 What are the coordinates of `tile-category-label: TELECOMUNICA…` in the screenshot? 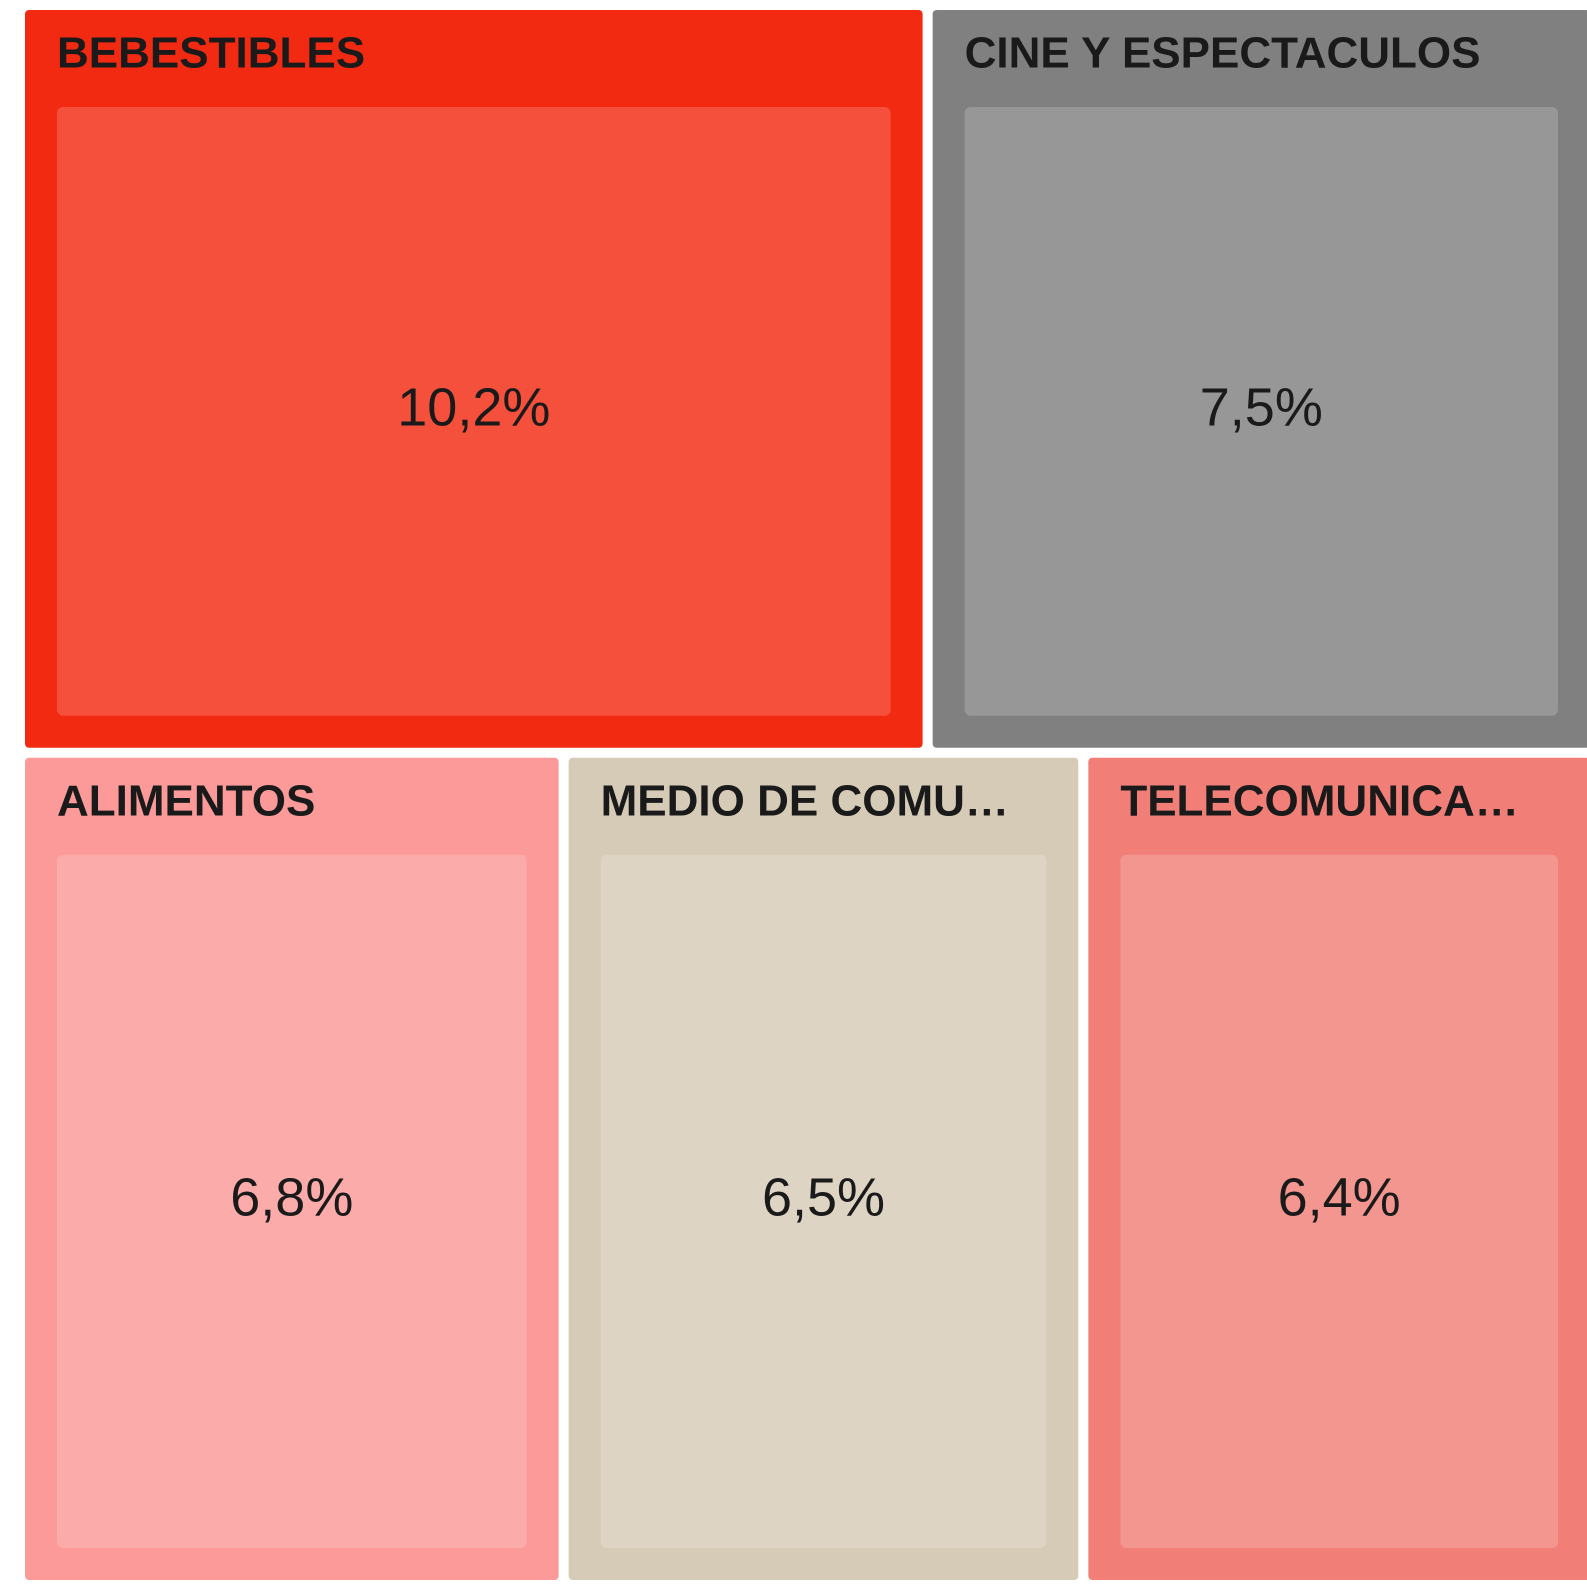 It's located at (1319, 800).